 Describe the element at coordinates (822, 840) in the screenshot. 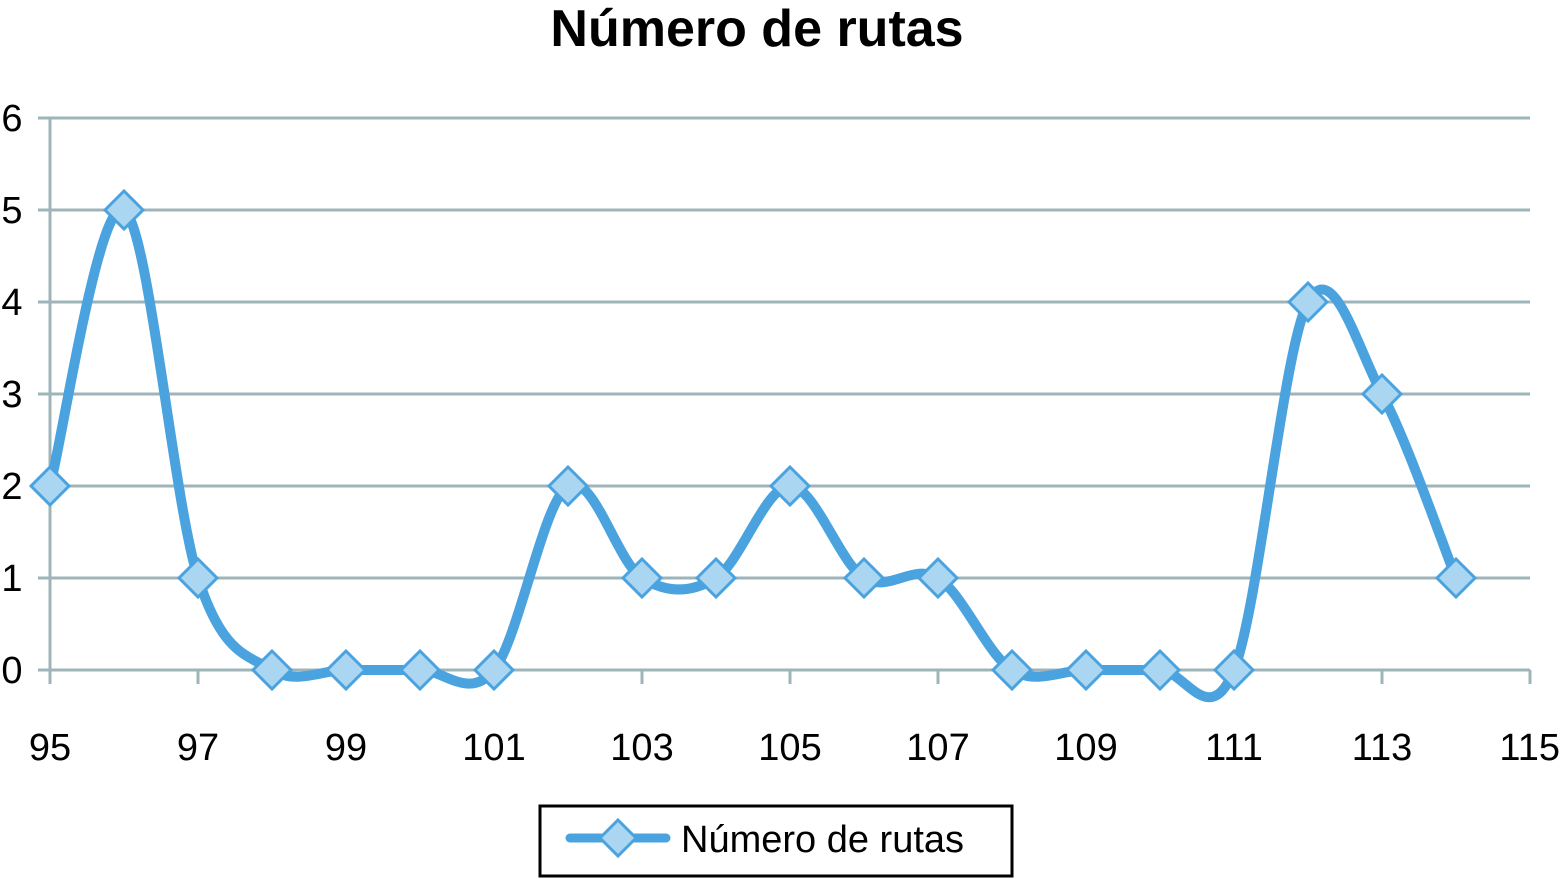

I see `legend-label: Número de rutas` at that location.